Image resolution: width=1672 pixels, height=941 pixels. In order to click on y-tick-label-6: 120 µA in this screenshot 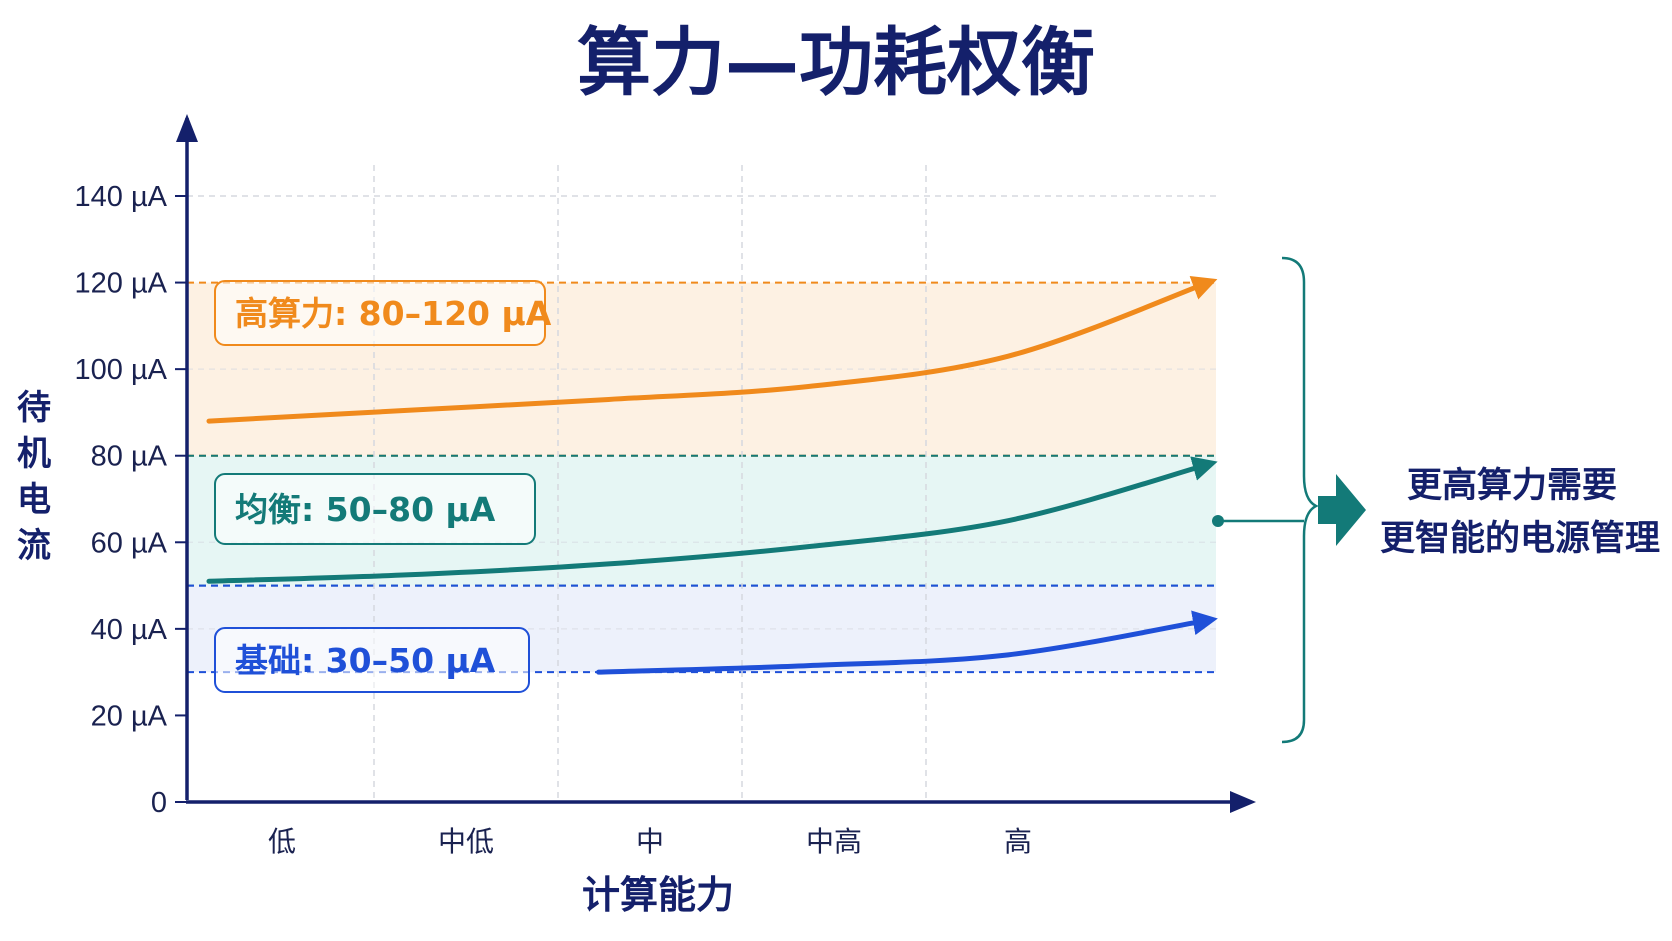, I will do `click(121, 284)`.